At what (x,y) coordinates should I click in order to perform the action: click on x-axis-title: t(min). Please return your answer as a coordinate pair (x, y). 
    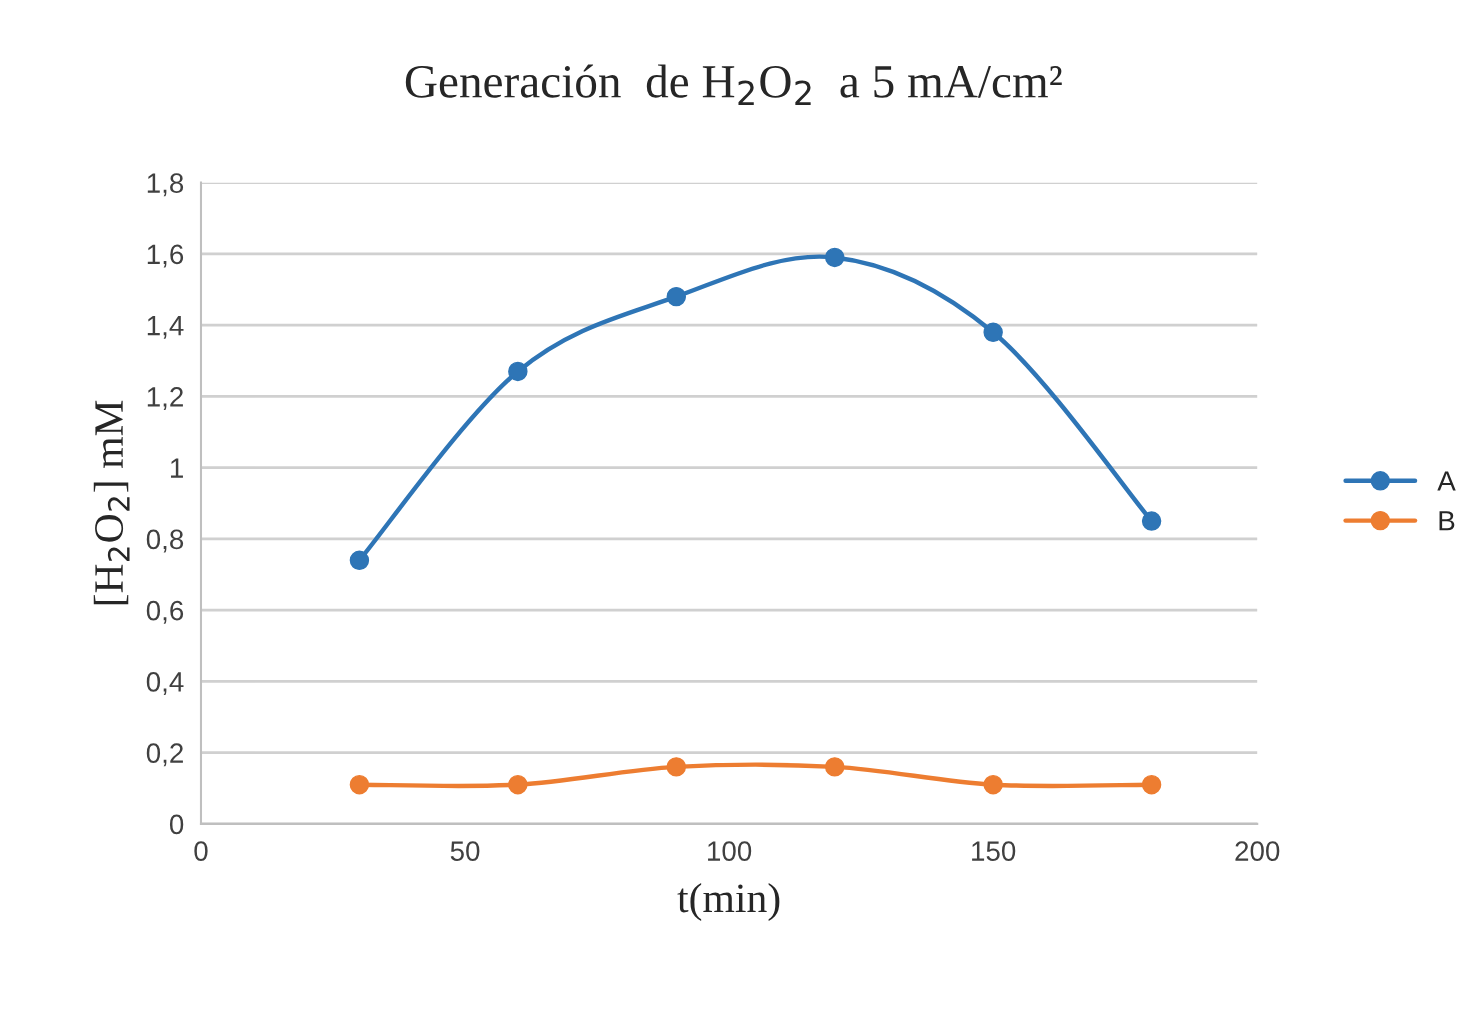
    Looking at the image, I should click on (728, 902).